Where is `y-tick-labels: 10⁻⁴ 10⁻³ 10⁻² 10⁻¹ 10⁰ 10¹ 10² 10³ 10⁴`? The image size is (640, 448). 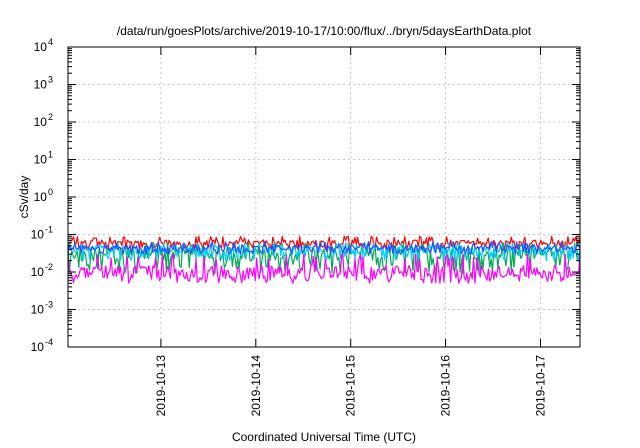
y-tick-labels: 10⁻⁴ 10⁻³ 10⁻² 10⁻¹ 10⁰ 10¹ 10² 10³ 10⁴ is located at coordinates (42, 195).